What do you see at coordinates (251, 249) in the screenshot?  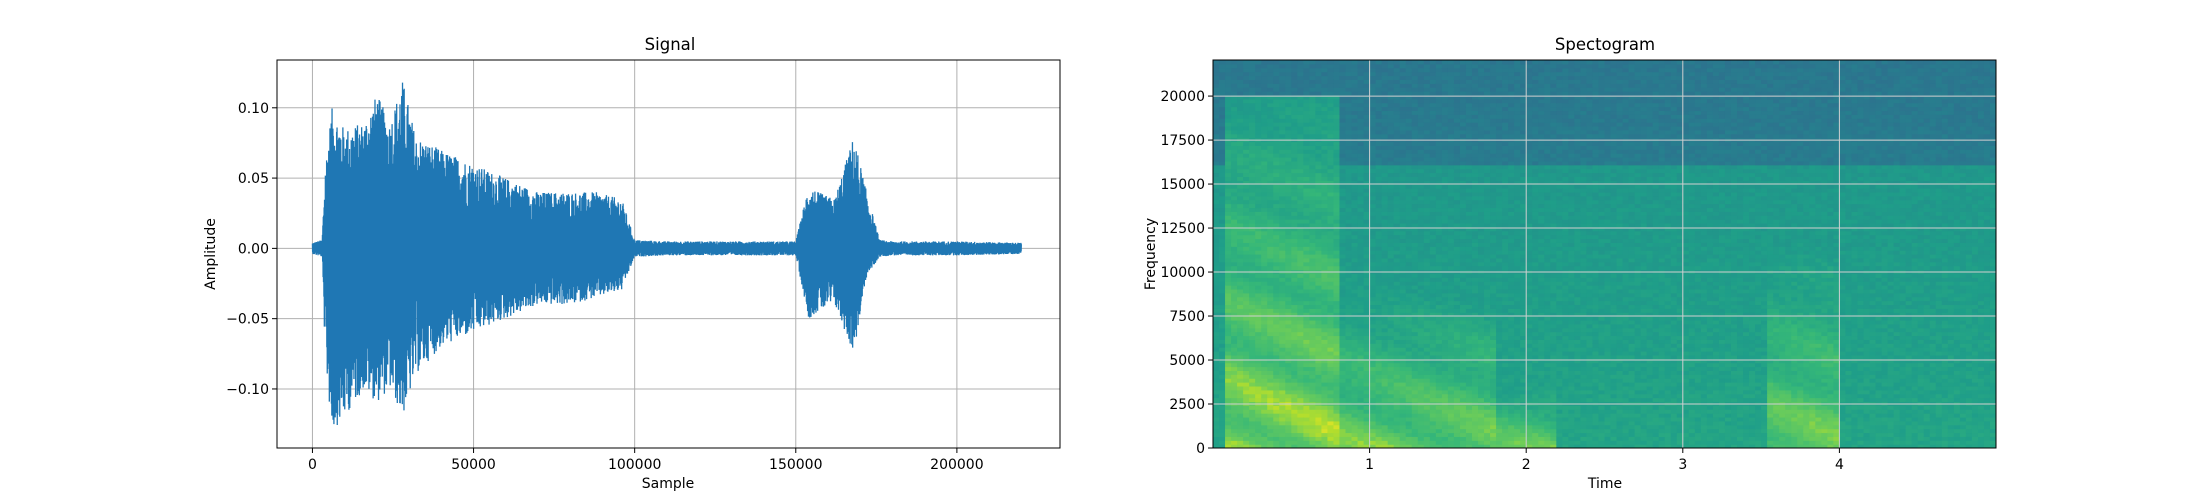 I see `signal-y-axis: 0.100.050.00−0.05−0.10` at bounding box center [251, 249].